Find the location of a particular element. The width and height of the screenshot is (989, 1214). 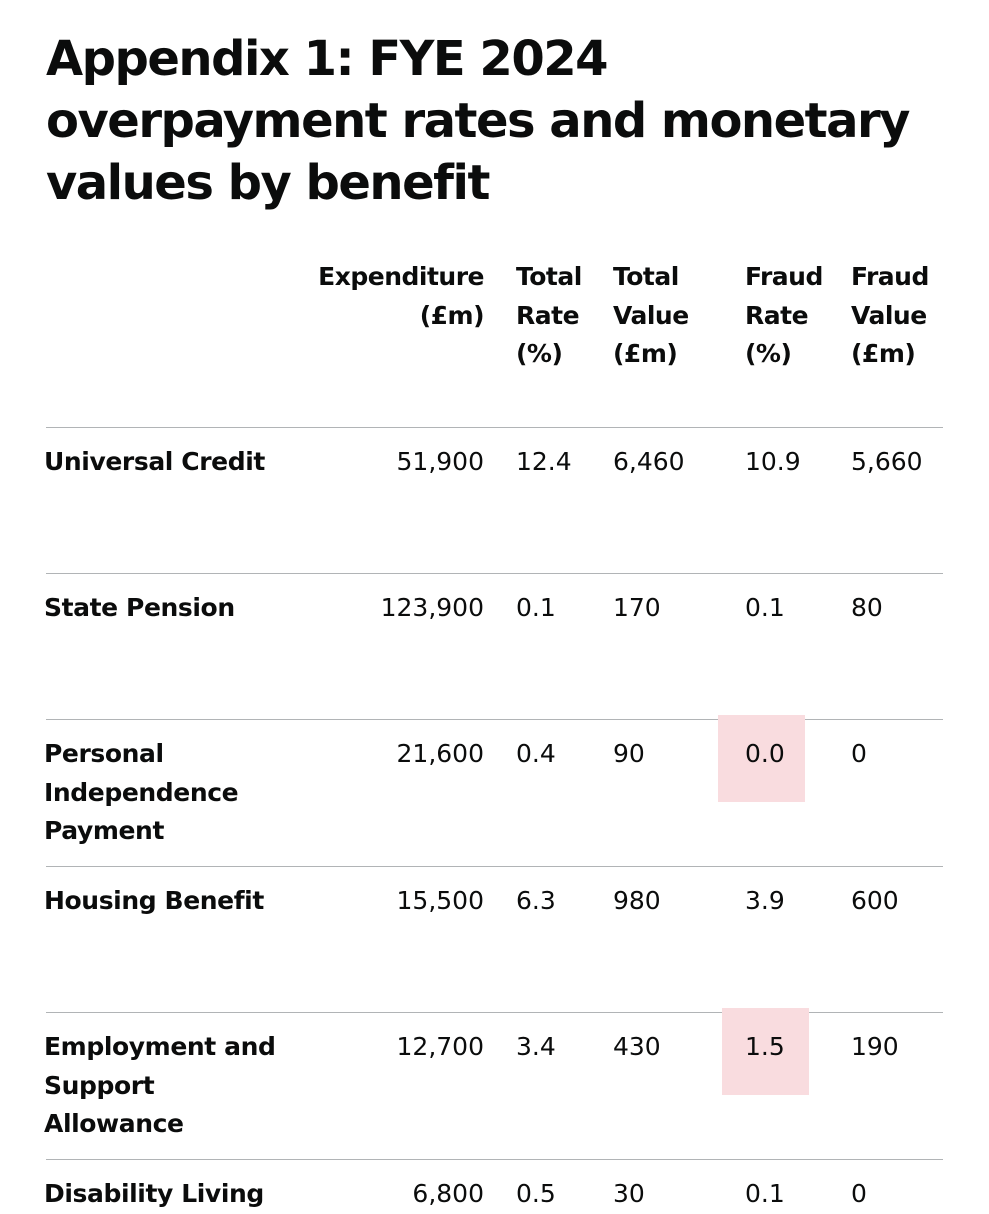

benefit-name: Universal Credit is located at coordinates (154, 461).